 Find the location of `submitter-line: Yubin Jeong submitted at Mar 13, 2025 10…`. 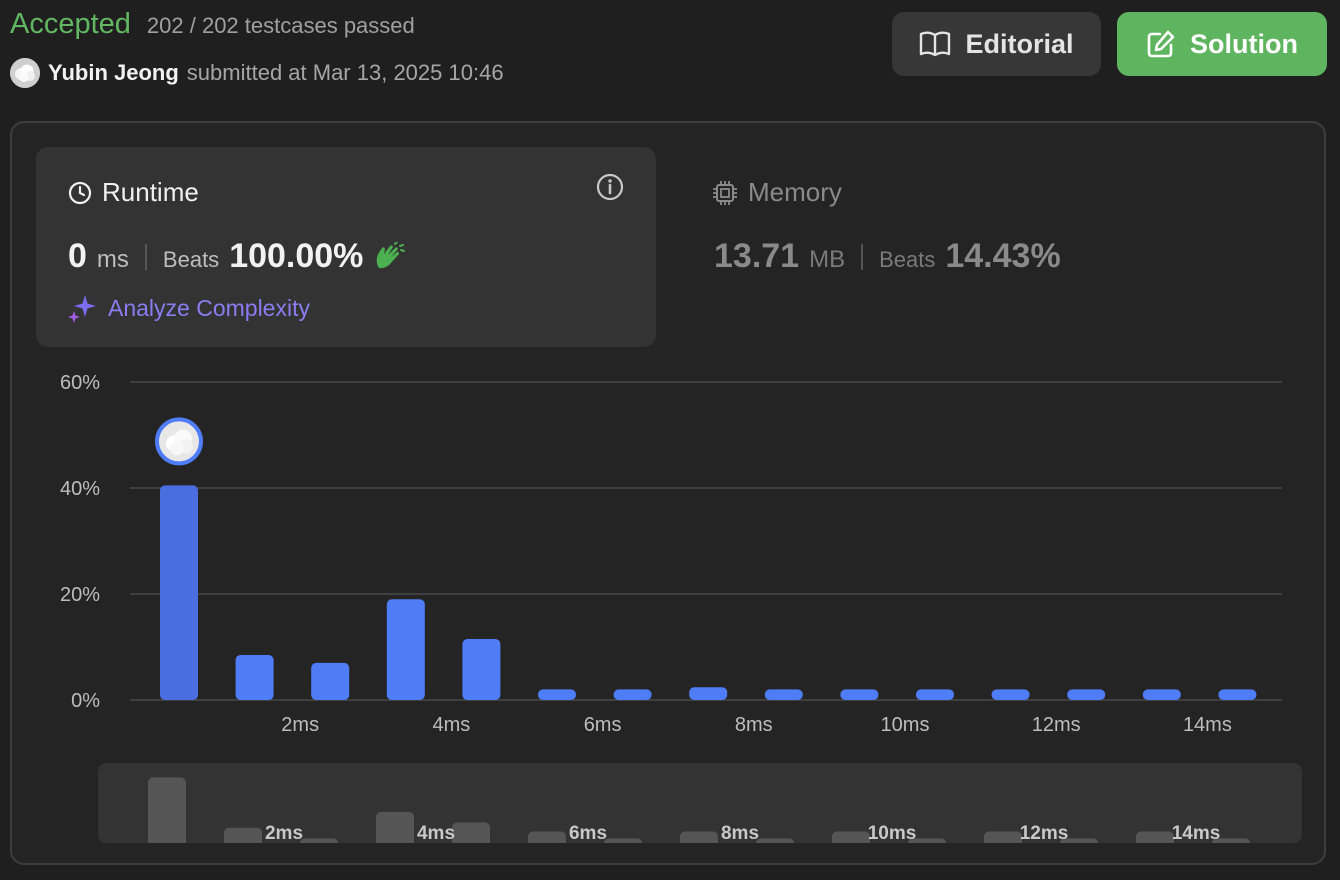

submitter-line: Yubin Jeong submitted at Mar 13, 2025 10… is located at coordinates (257, 73).